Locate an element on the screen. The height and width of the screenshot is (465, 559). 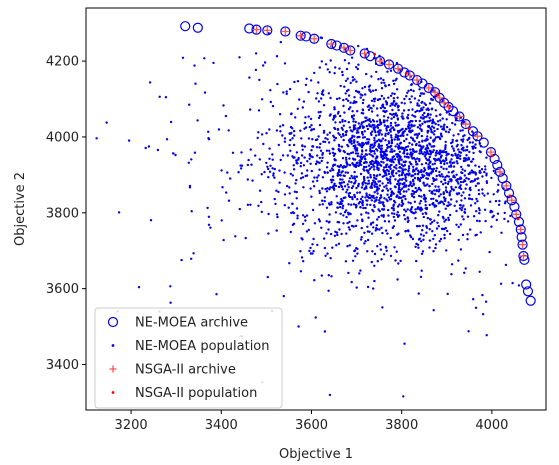
nsga-ii-population-point is located at coordinates (438, 95).